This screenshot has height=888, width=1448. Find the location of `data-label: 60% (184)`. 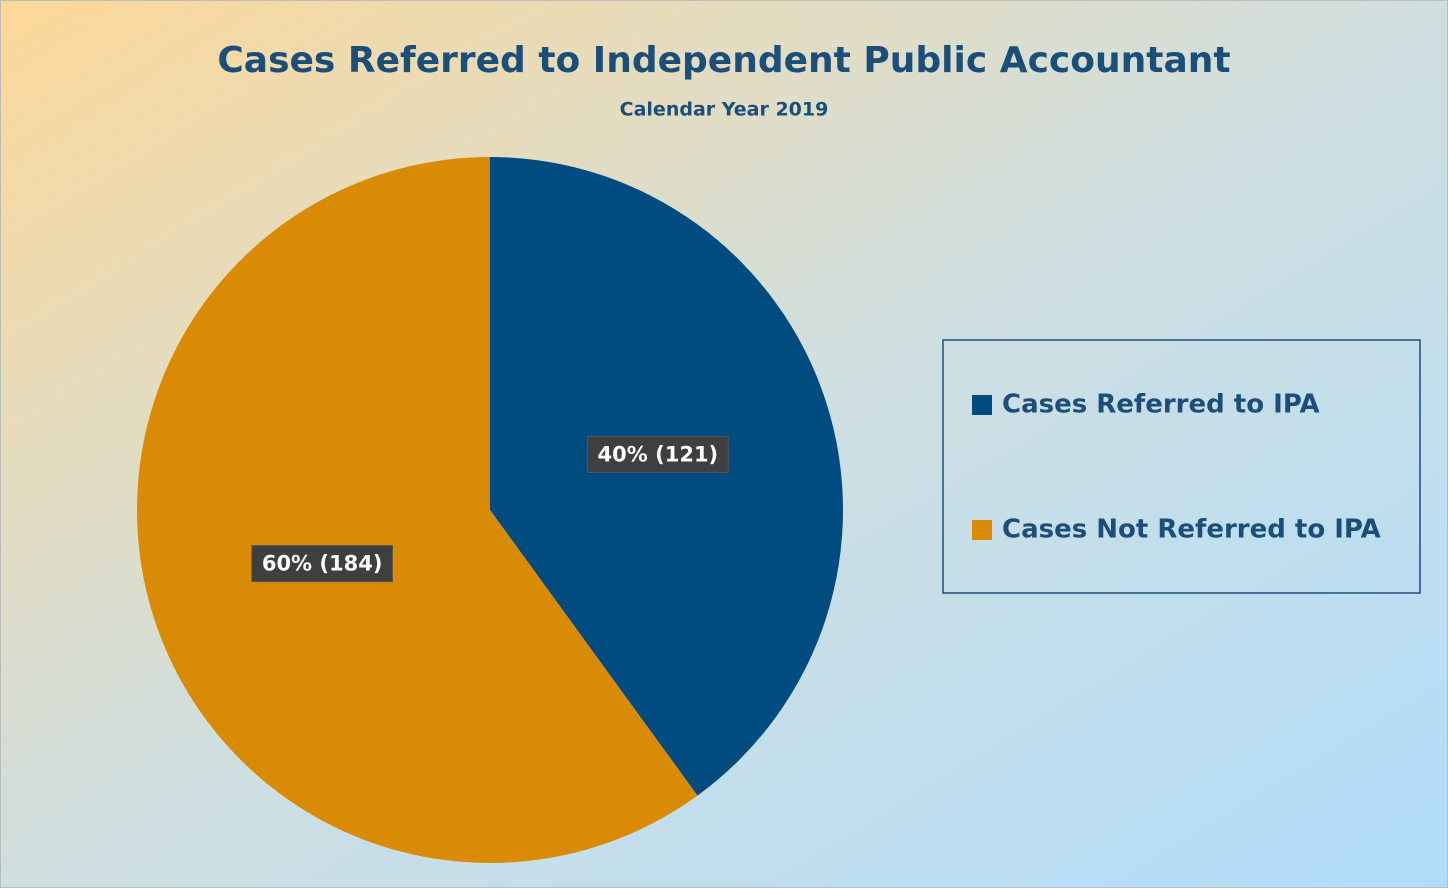

data-label: 60% (184) is located at coordinates (322, 564).